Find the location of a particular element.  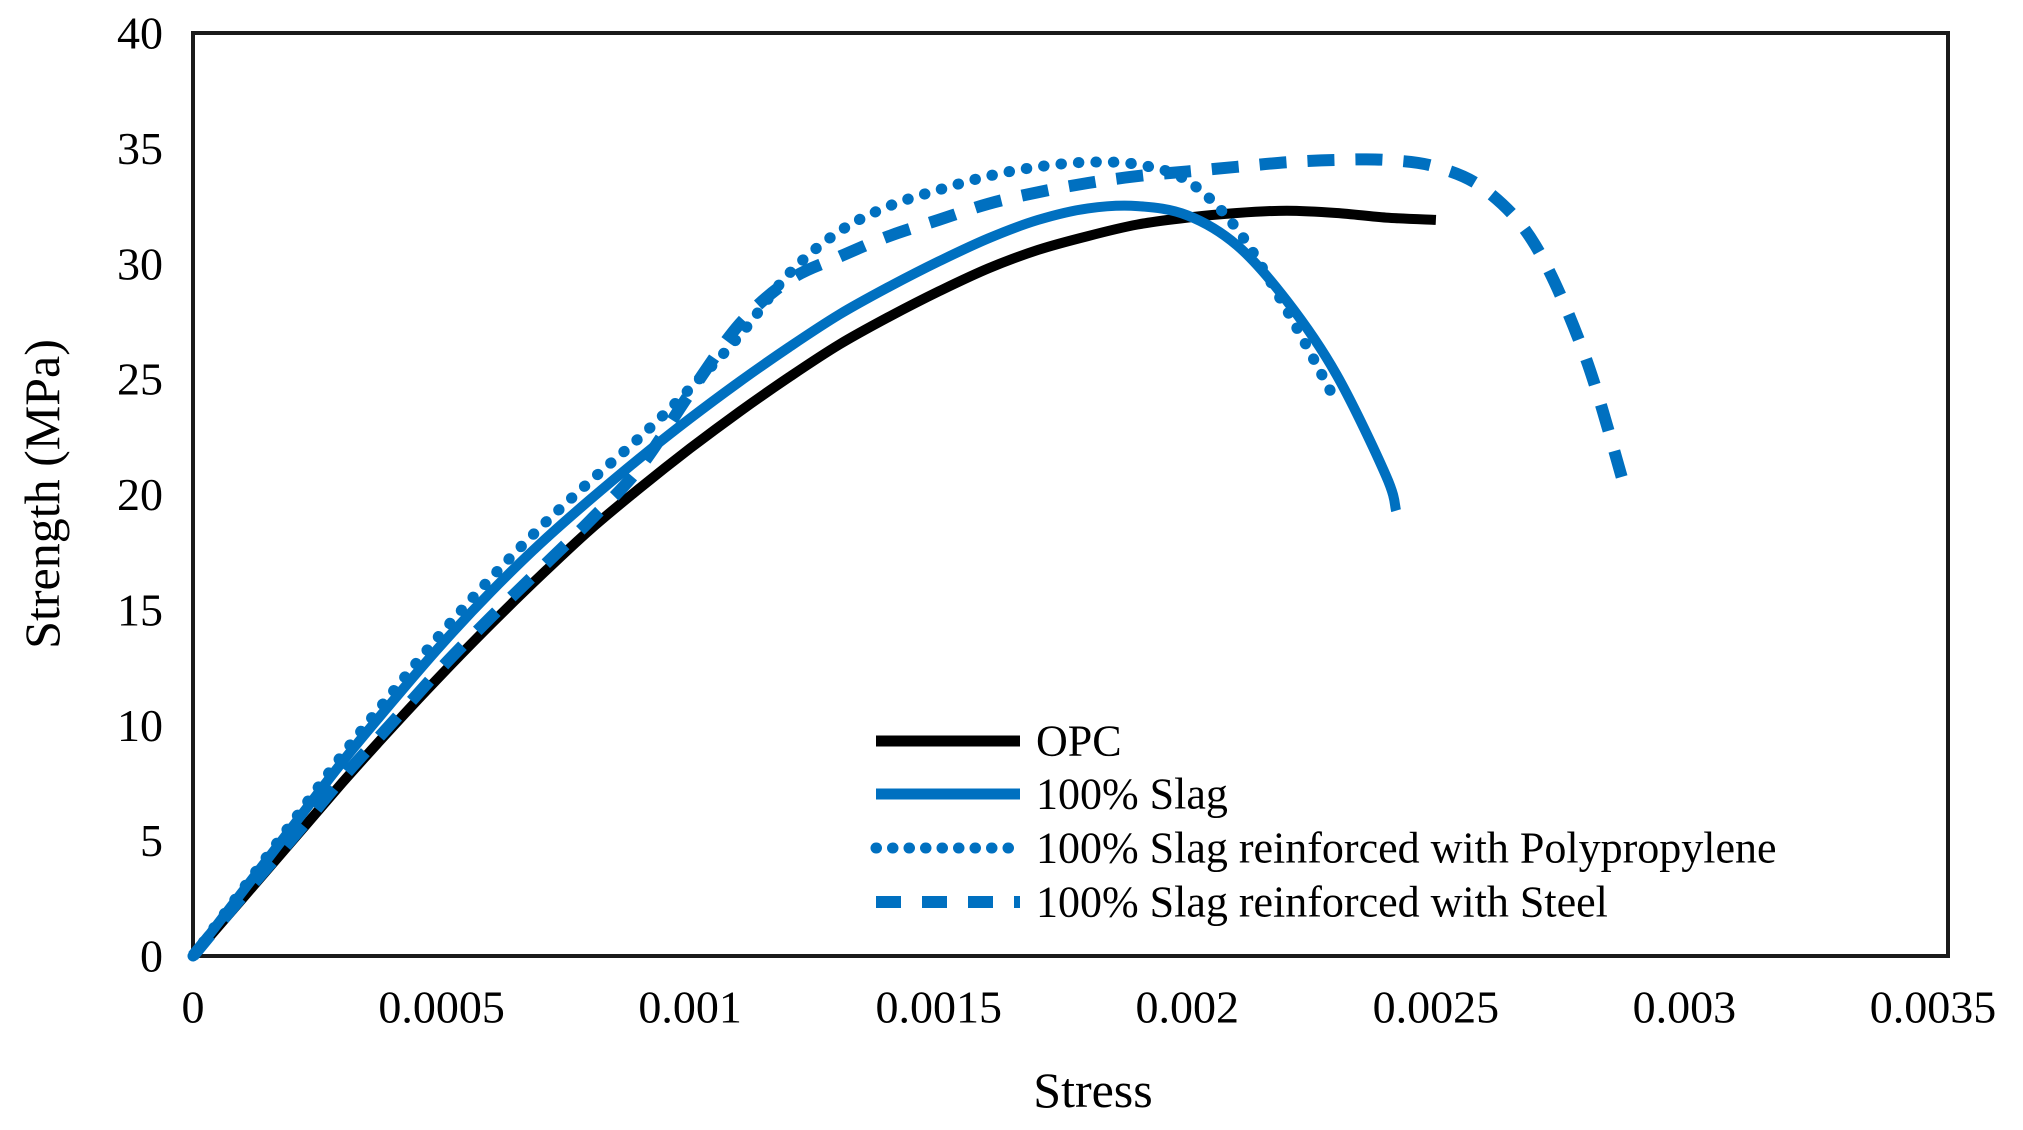

y-tick-label: 5 is located at coordinates (151, 840).